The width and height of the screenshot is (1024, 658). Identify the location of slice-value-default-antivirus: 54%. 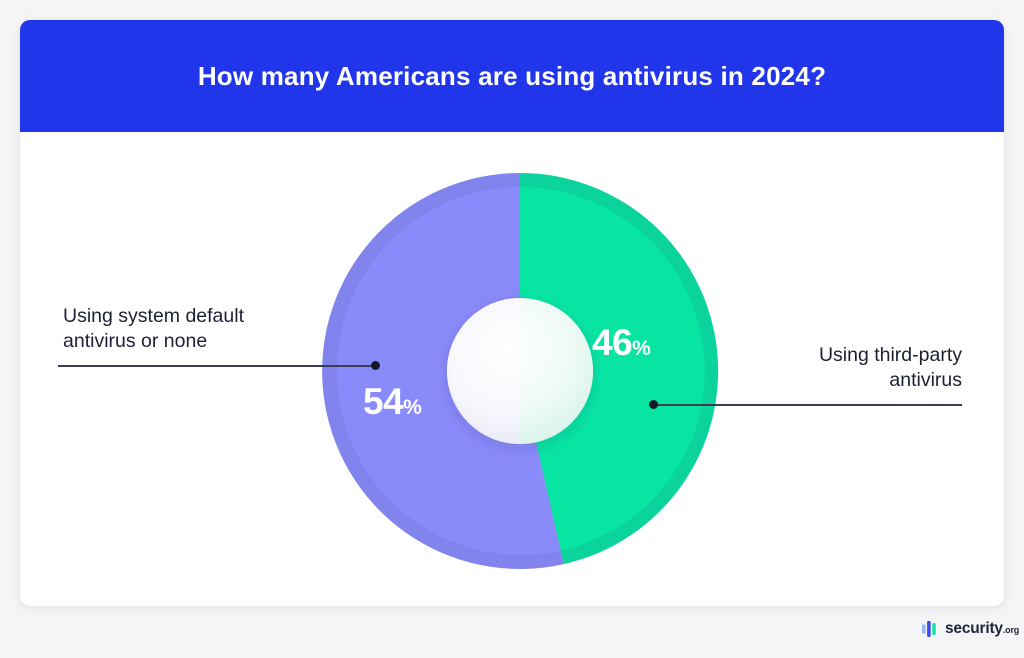
(392, 401).